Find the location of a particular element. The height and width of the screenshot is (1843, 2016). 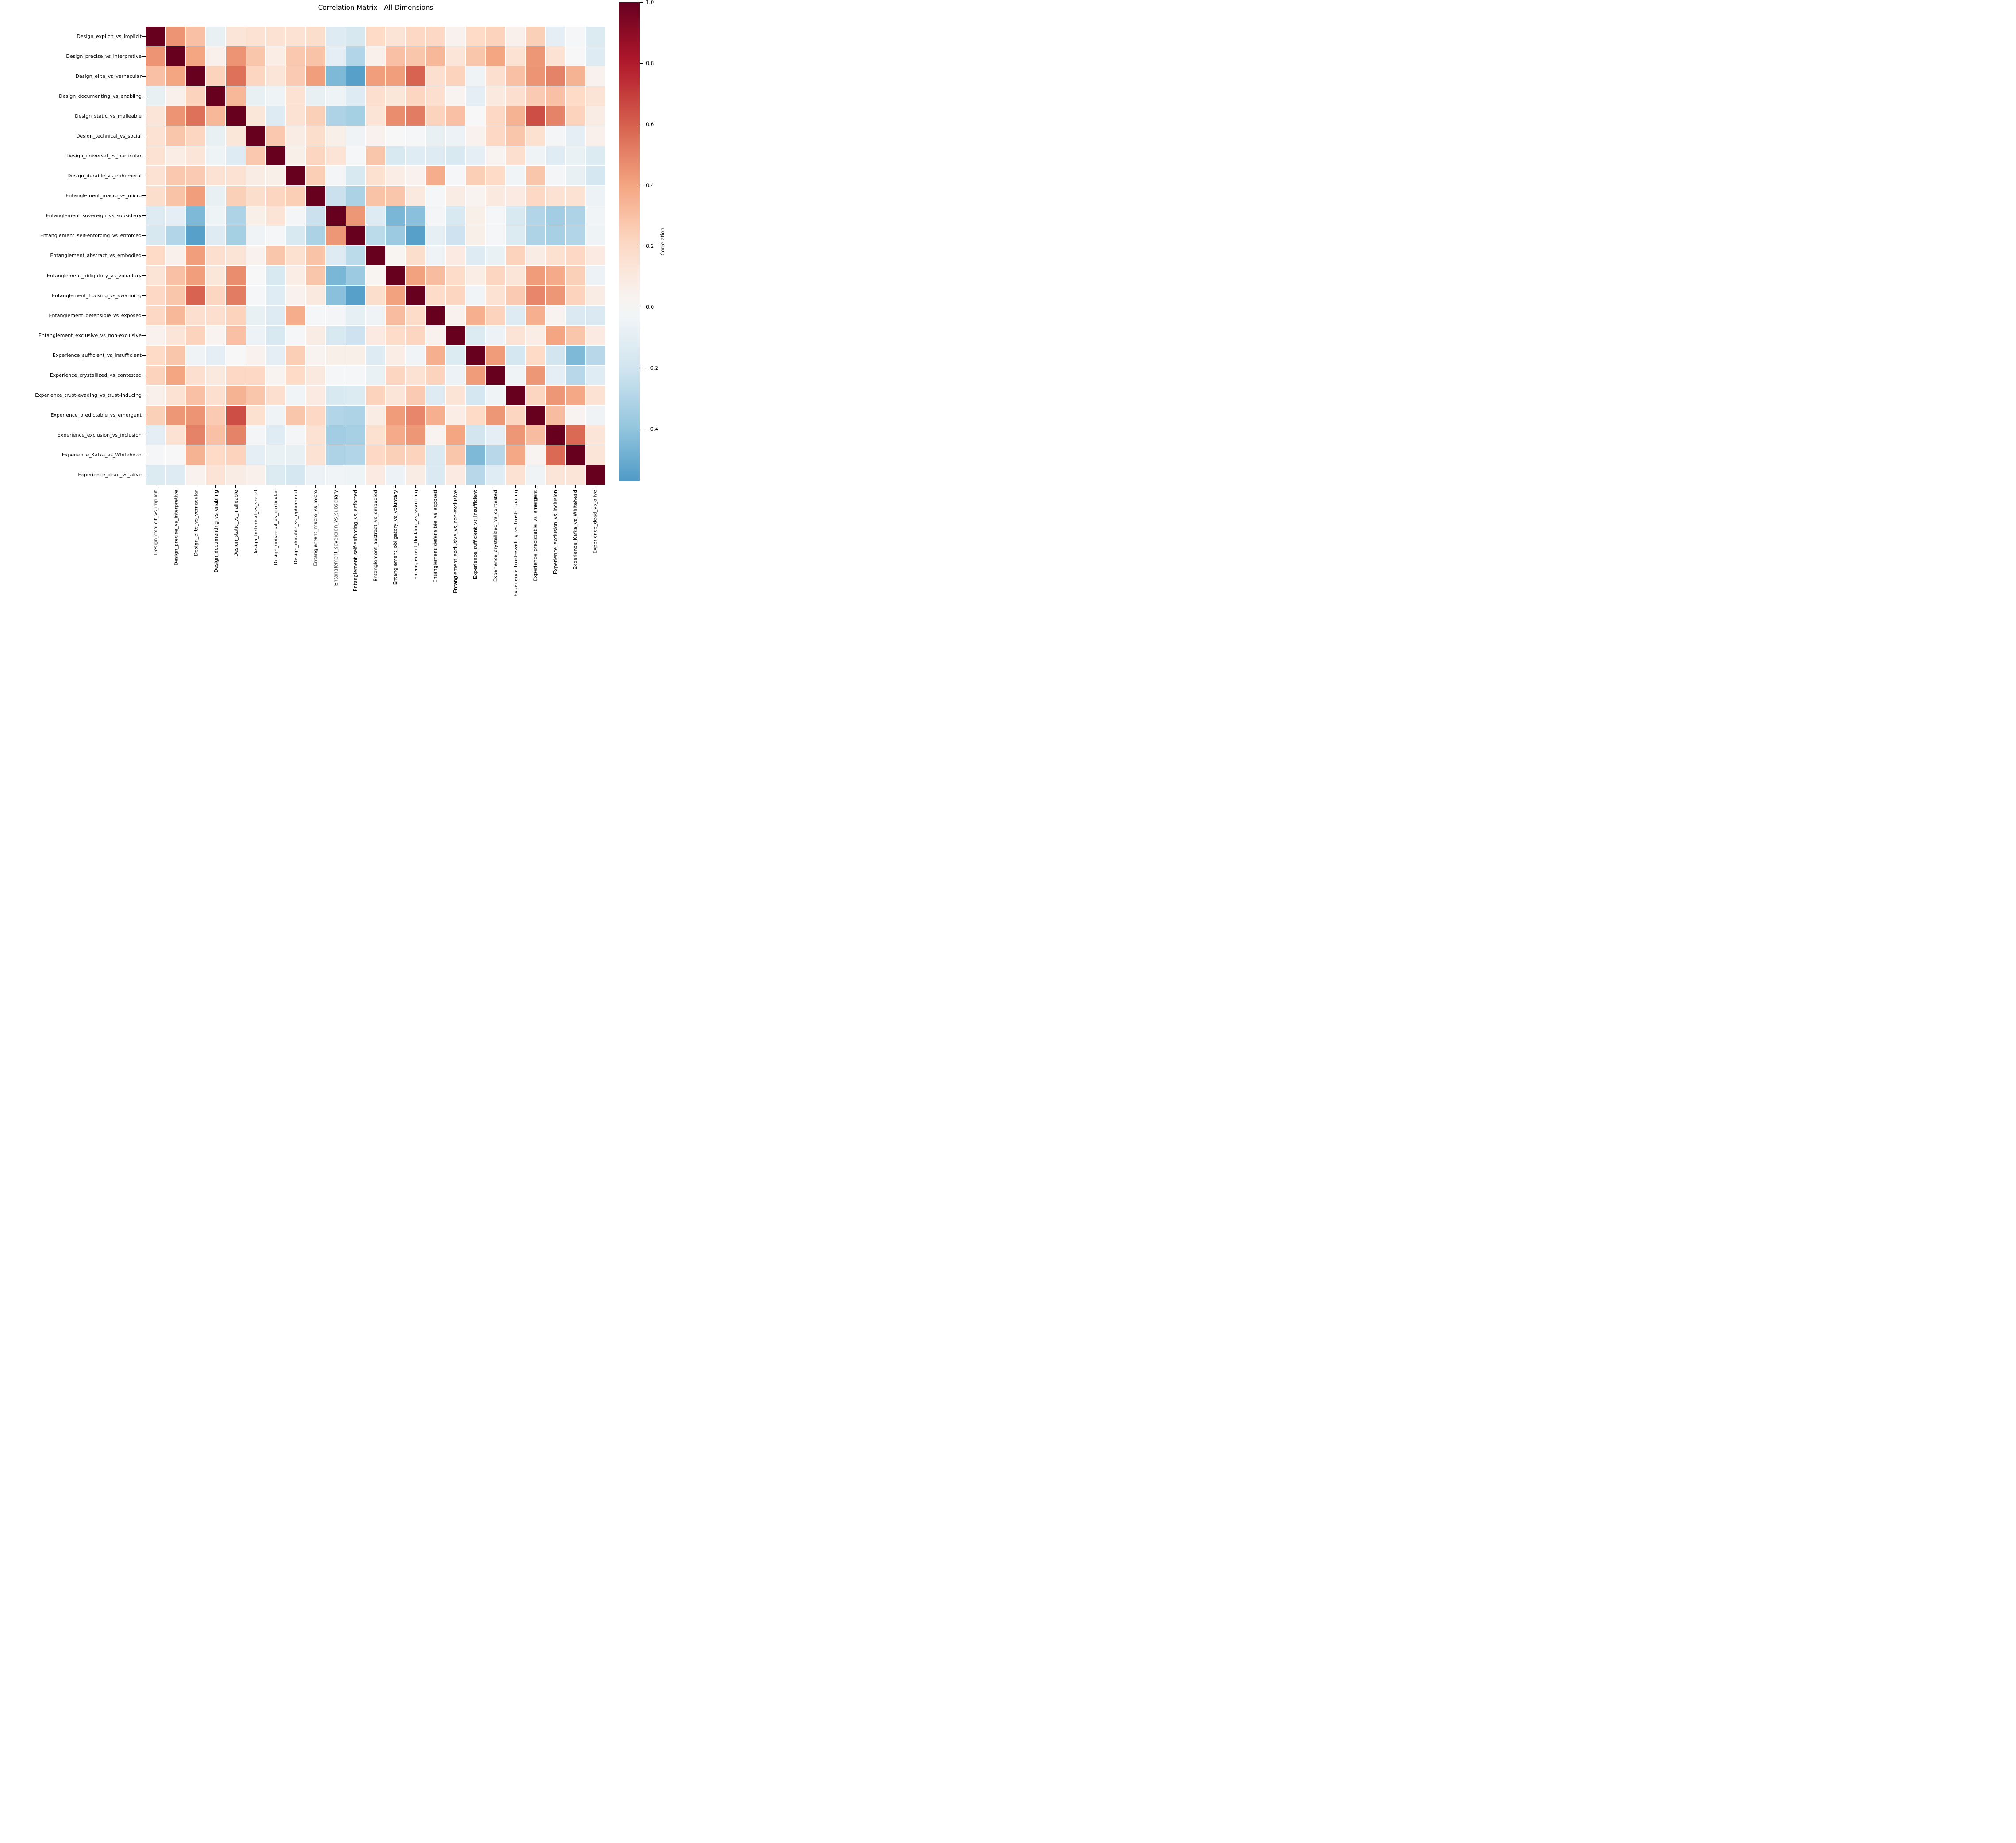

y-axis-label: Experience_Kafka_vs_Whitehead is located at coordinates (101, 455).